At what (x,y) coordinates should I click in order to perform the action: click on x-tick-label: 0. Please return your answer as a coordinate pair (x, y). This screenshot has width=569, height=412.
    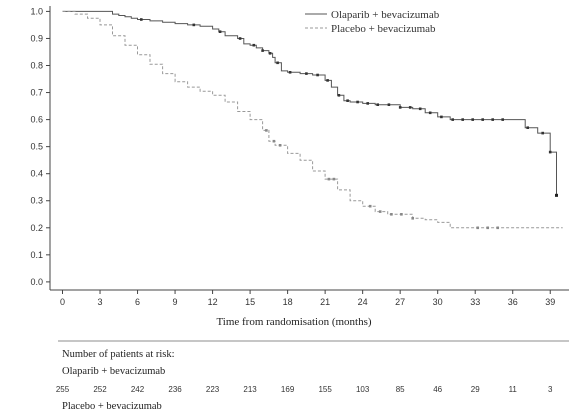
    Looking at the image, I should click on (62, 302).